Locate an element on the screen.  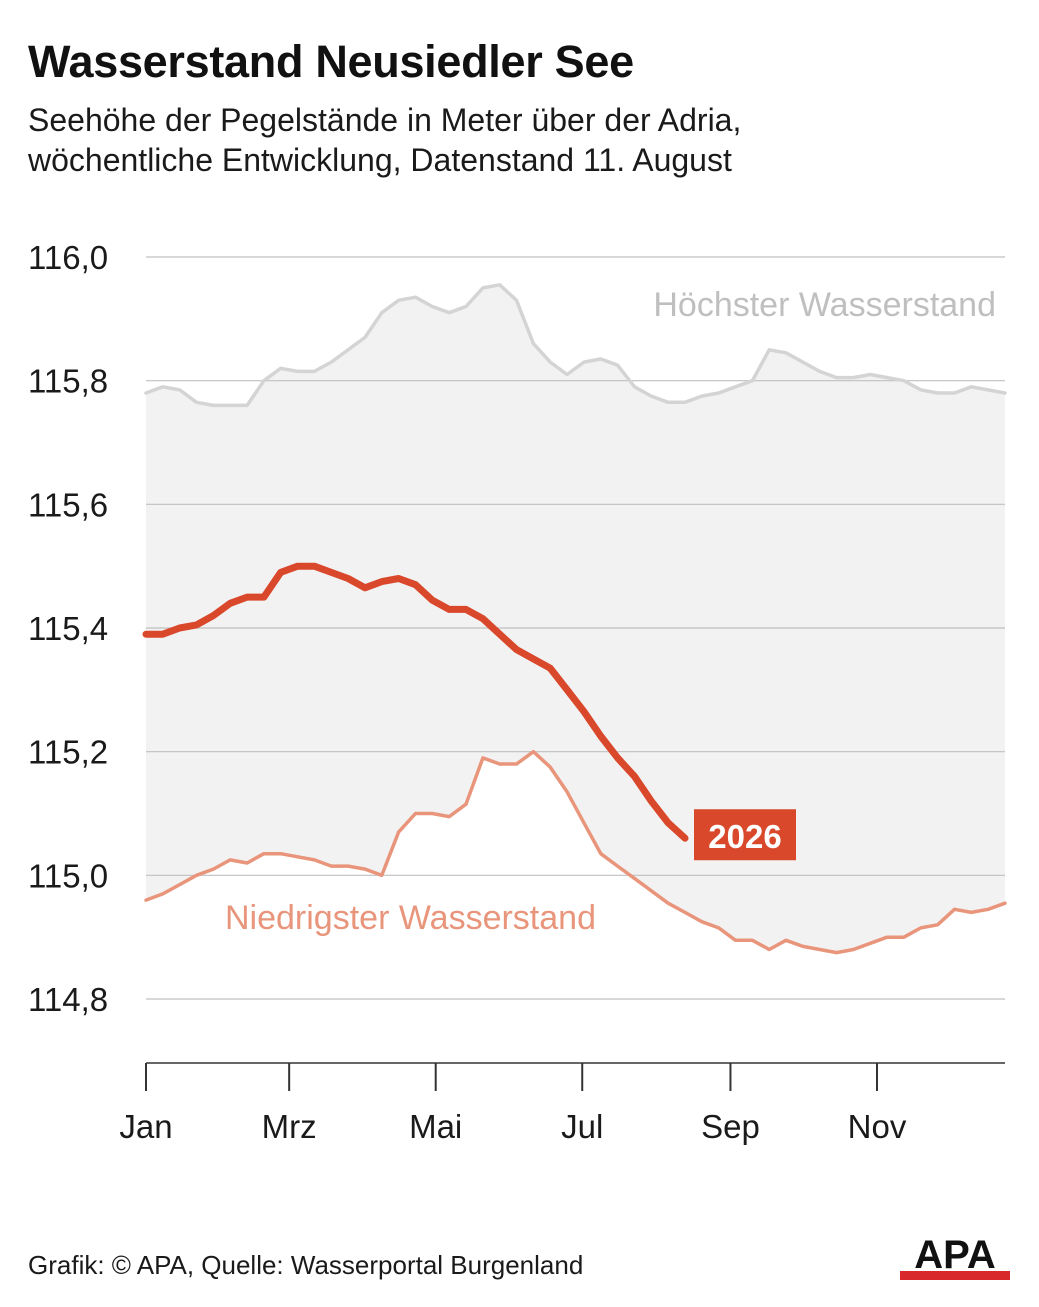
x-tick-label: Nov is located at coordinates (877, 1126).